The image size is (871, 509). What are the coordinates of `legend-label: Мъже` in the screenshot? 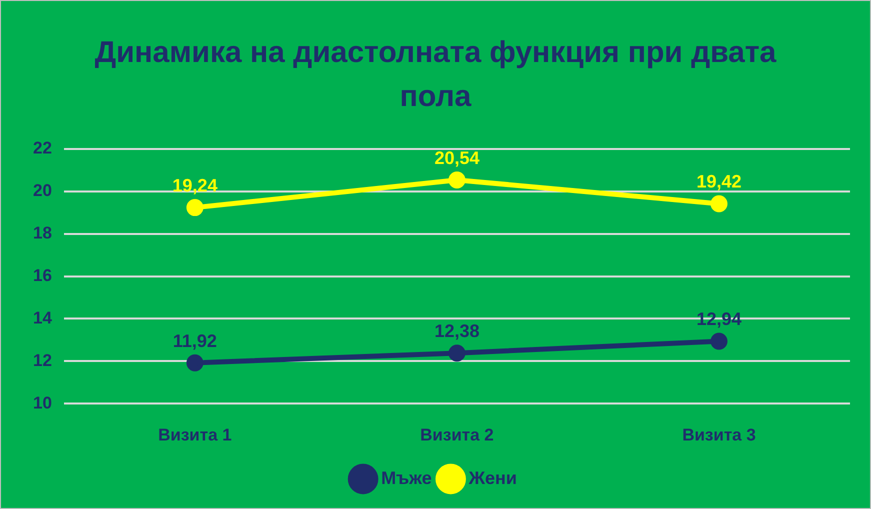 It's located at (406, 478).